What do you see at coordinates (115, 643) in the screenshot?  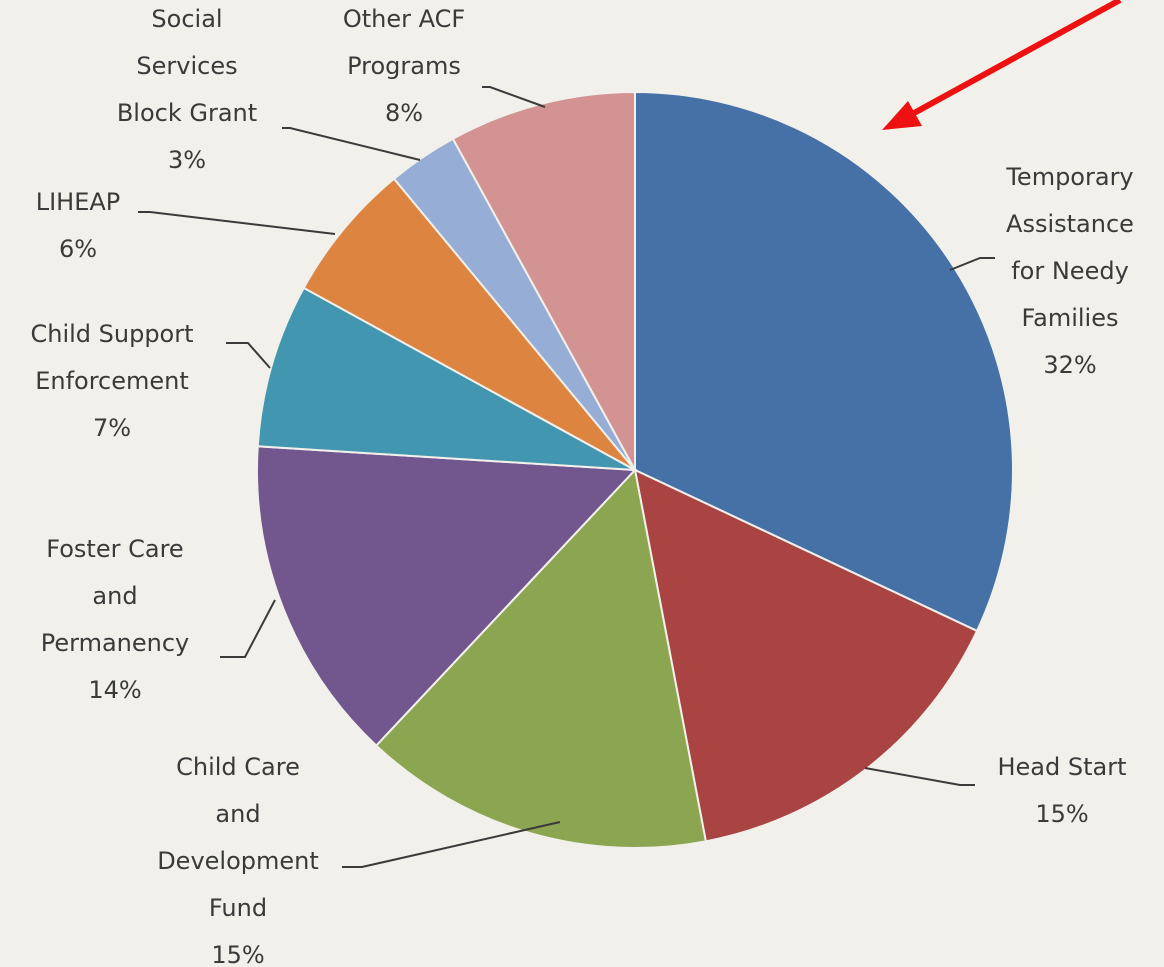 I see `slice-name-line: Permanency` at bounding box center [115, 643].